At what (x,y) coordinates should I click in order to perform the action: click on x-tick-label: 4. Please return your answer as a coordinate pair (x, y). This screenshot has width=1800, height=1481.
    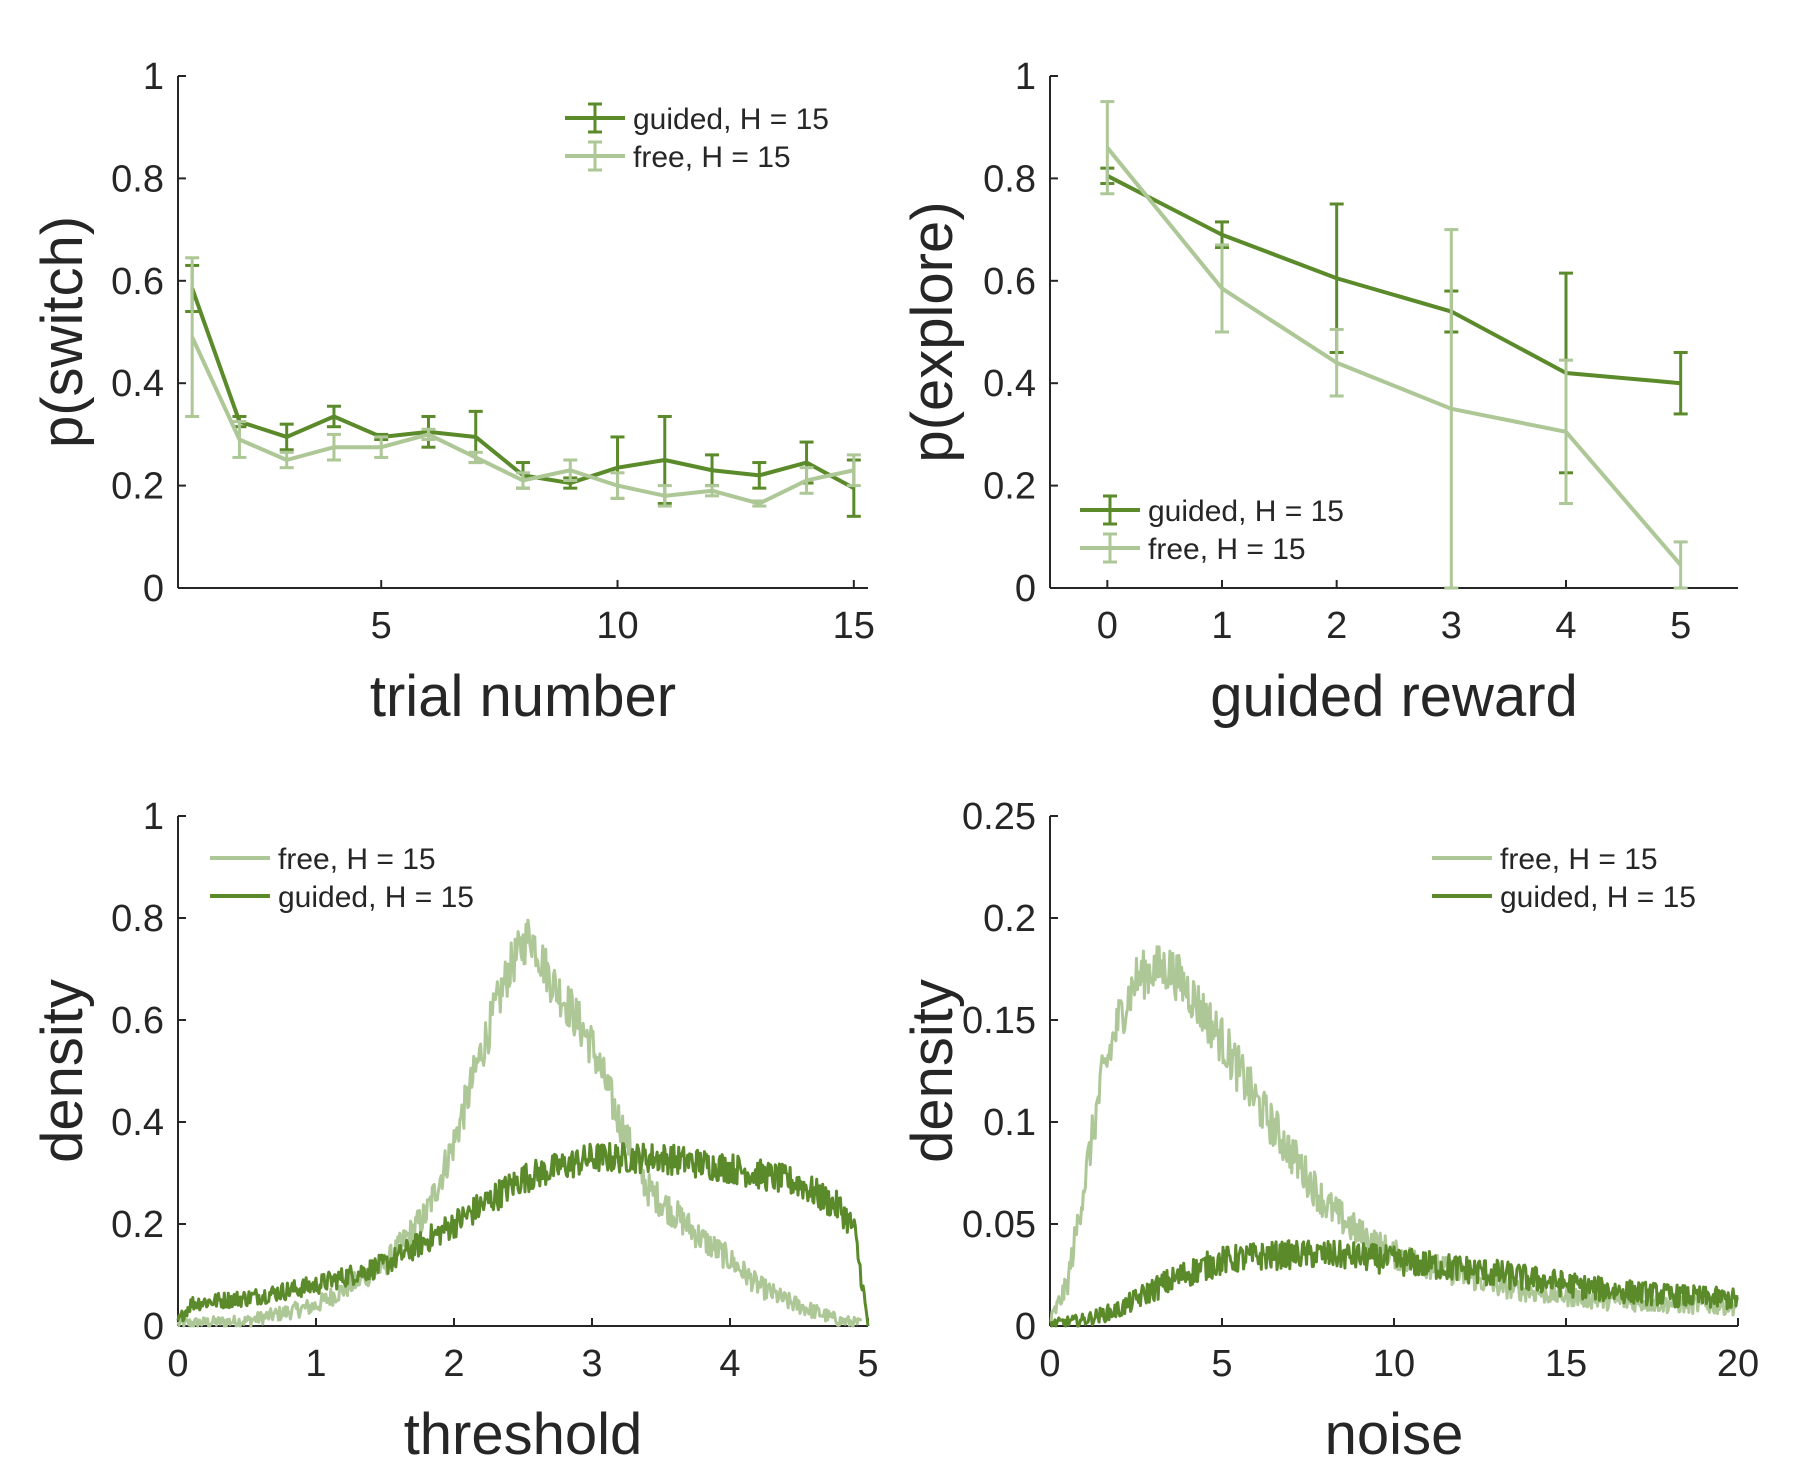
    Looking at the image, I should click on (1565, 626).